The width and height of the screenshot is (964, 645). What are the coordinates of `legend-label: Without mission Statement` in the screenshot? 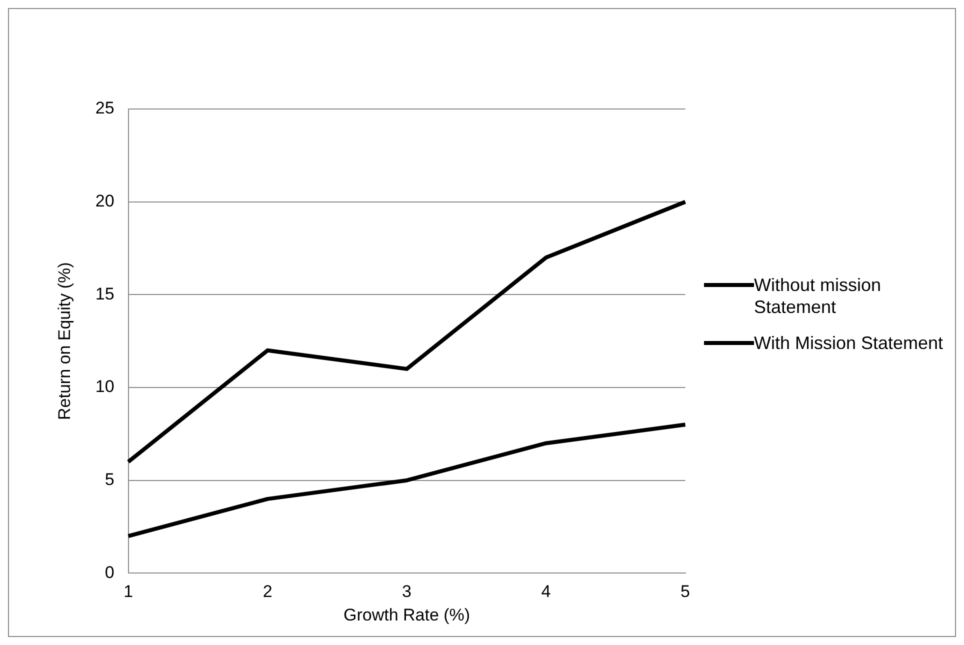 It's located at (818, 296).